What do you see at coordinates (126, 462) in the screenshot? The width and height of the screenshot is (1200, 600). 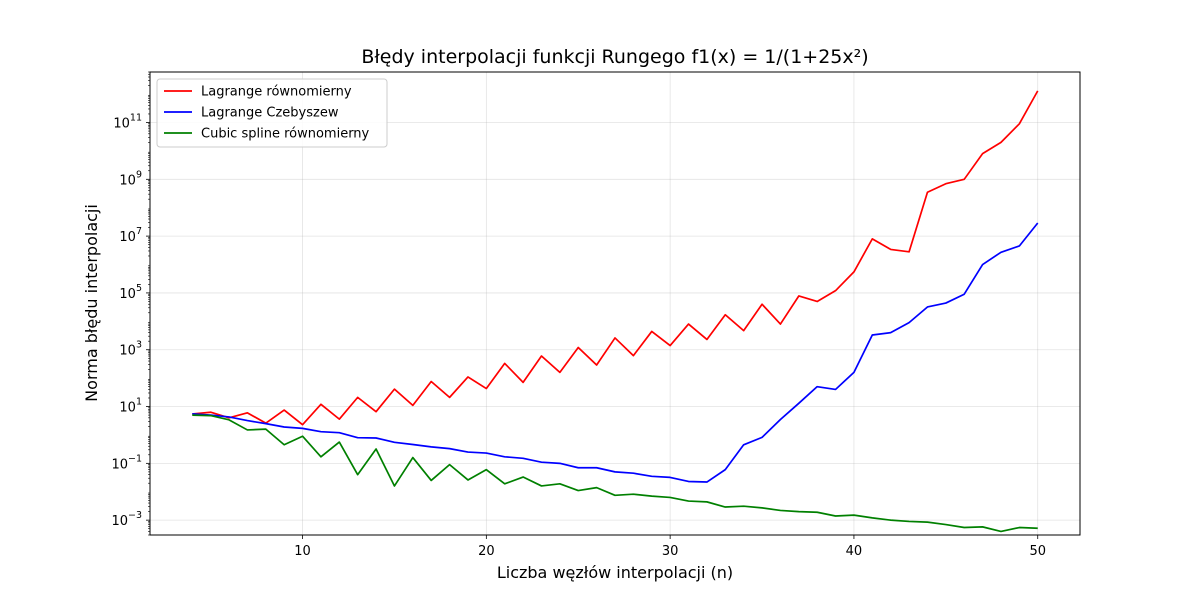 I see `y-tick-label: 10⁻¹` at bounding box center [126, 462].